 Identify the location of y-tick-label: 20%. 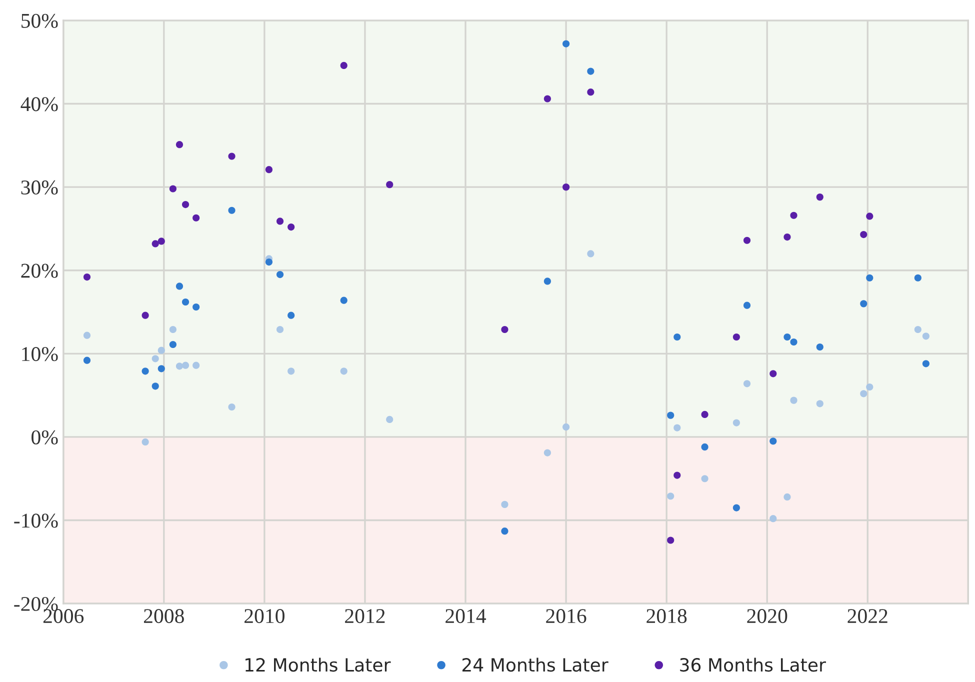
(39, 271).